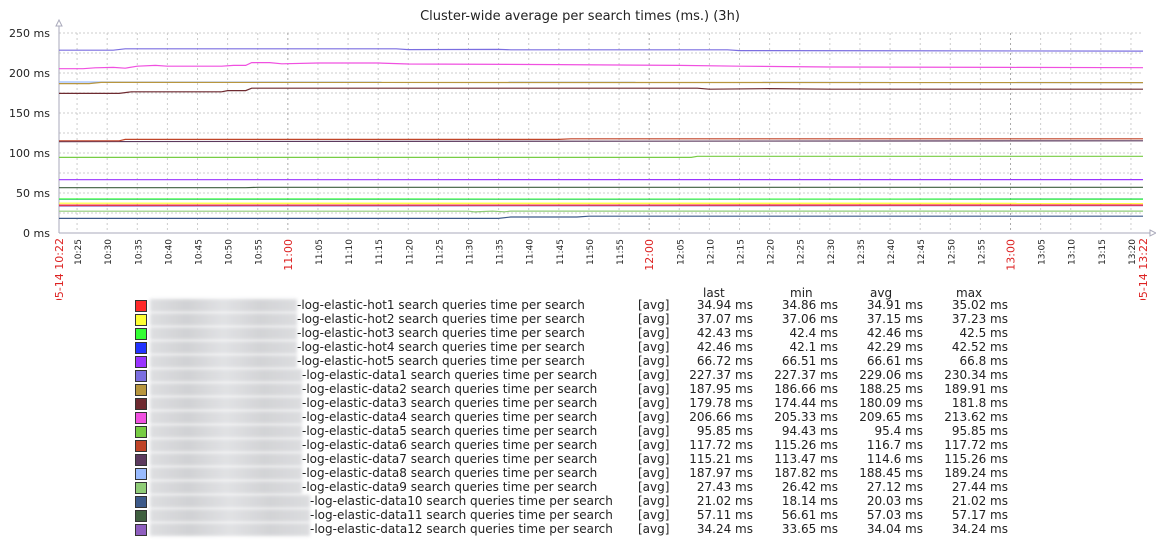  What do you see at coordinates (894, 305) in the screenshot?
I see `legend-avg: 34.91 ms` at bounding box center [894, 305].